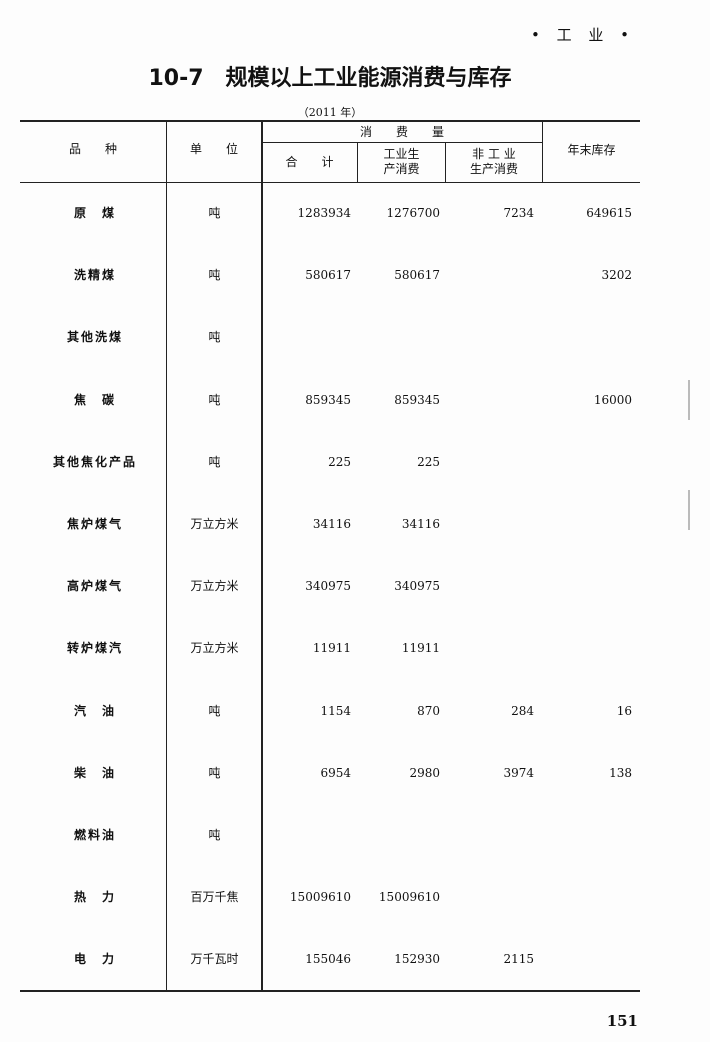  I want to click on cell-industrial: 340975, so click(417, 586).